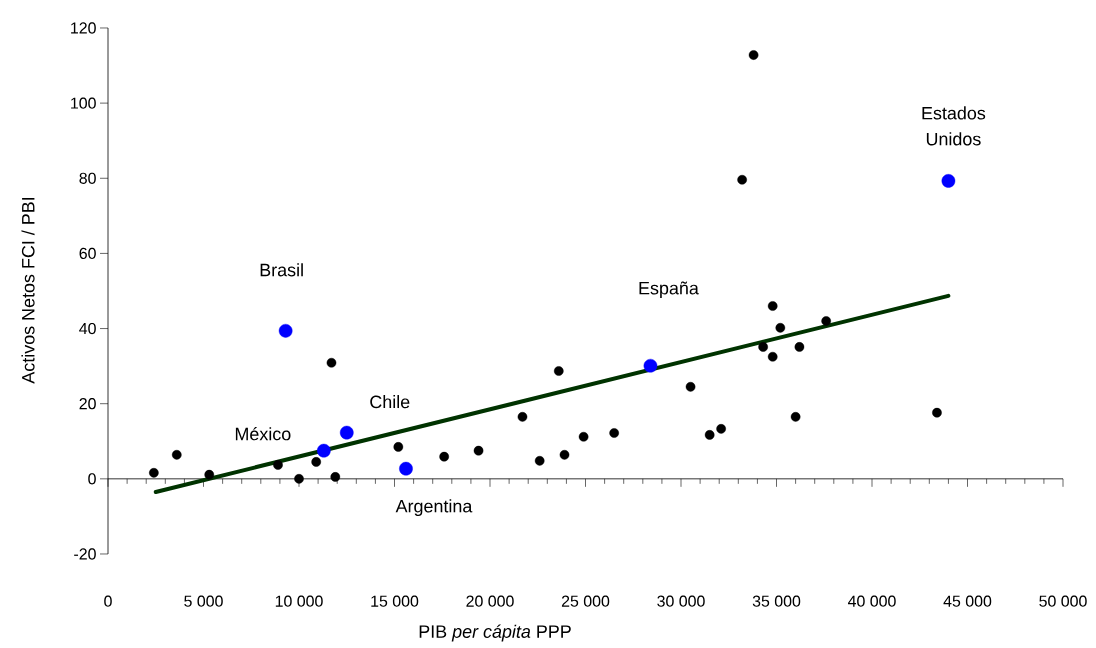  Describe the element at coordinates (87, 328) in the screenshot. I see `y-tick-label: 40` at that location.